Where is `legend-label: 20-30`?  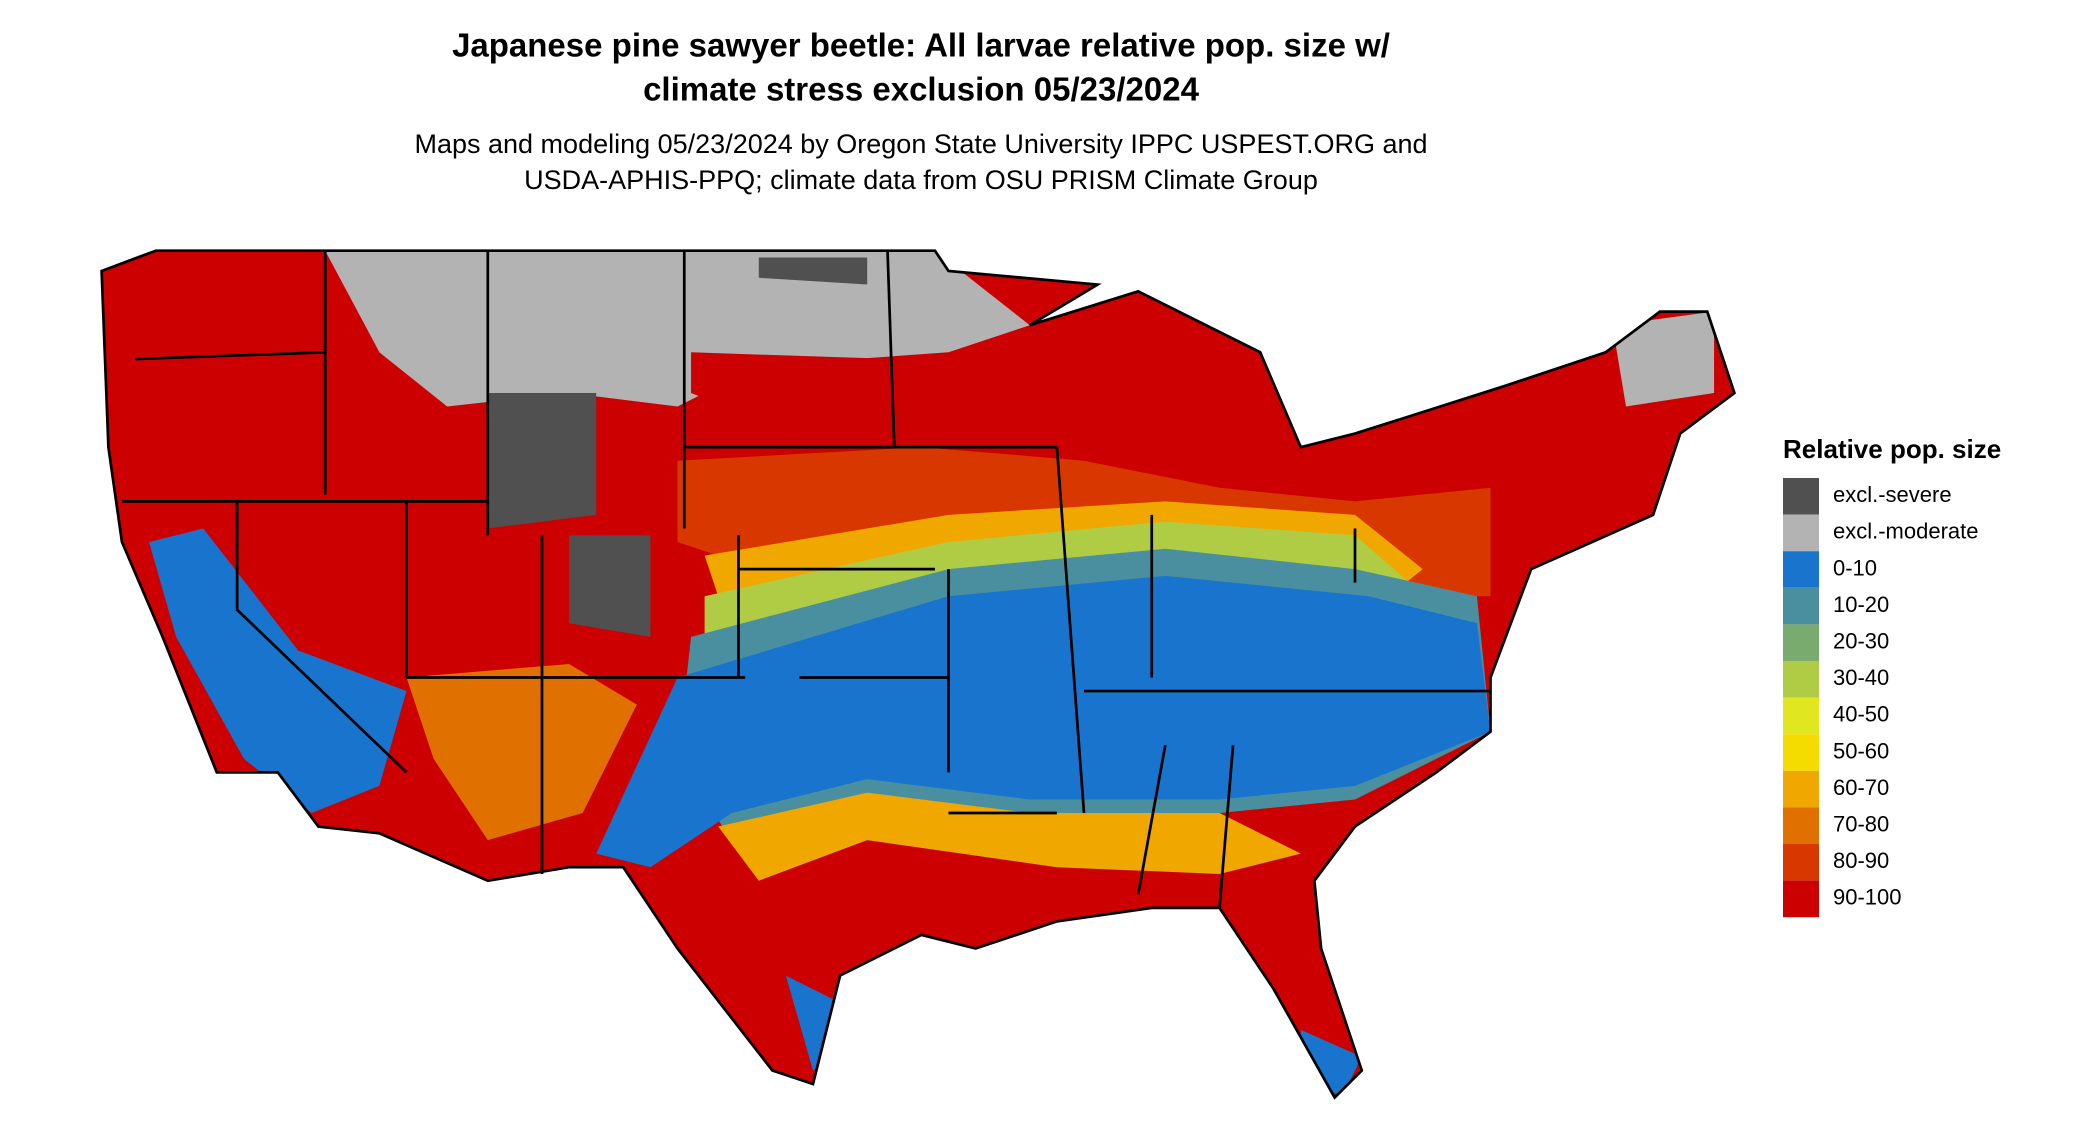 legend-label: 20-30 is located at coordinates (1861, 641).